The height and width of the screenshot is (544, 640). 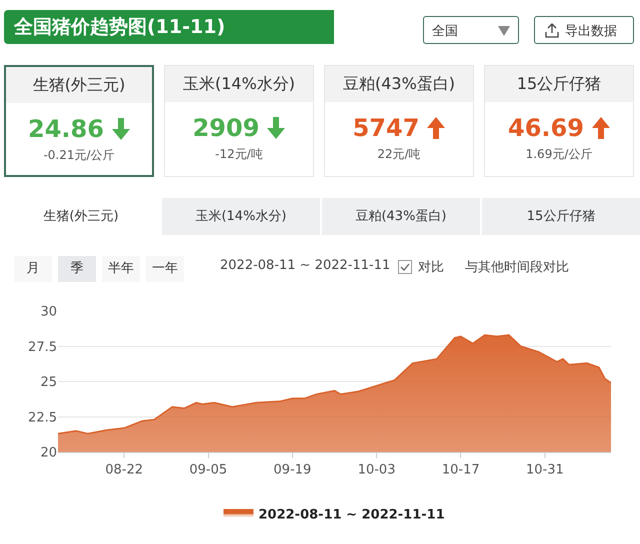 I want to click on x-tick-label: 09-05, so click(x=208, y=470).